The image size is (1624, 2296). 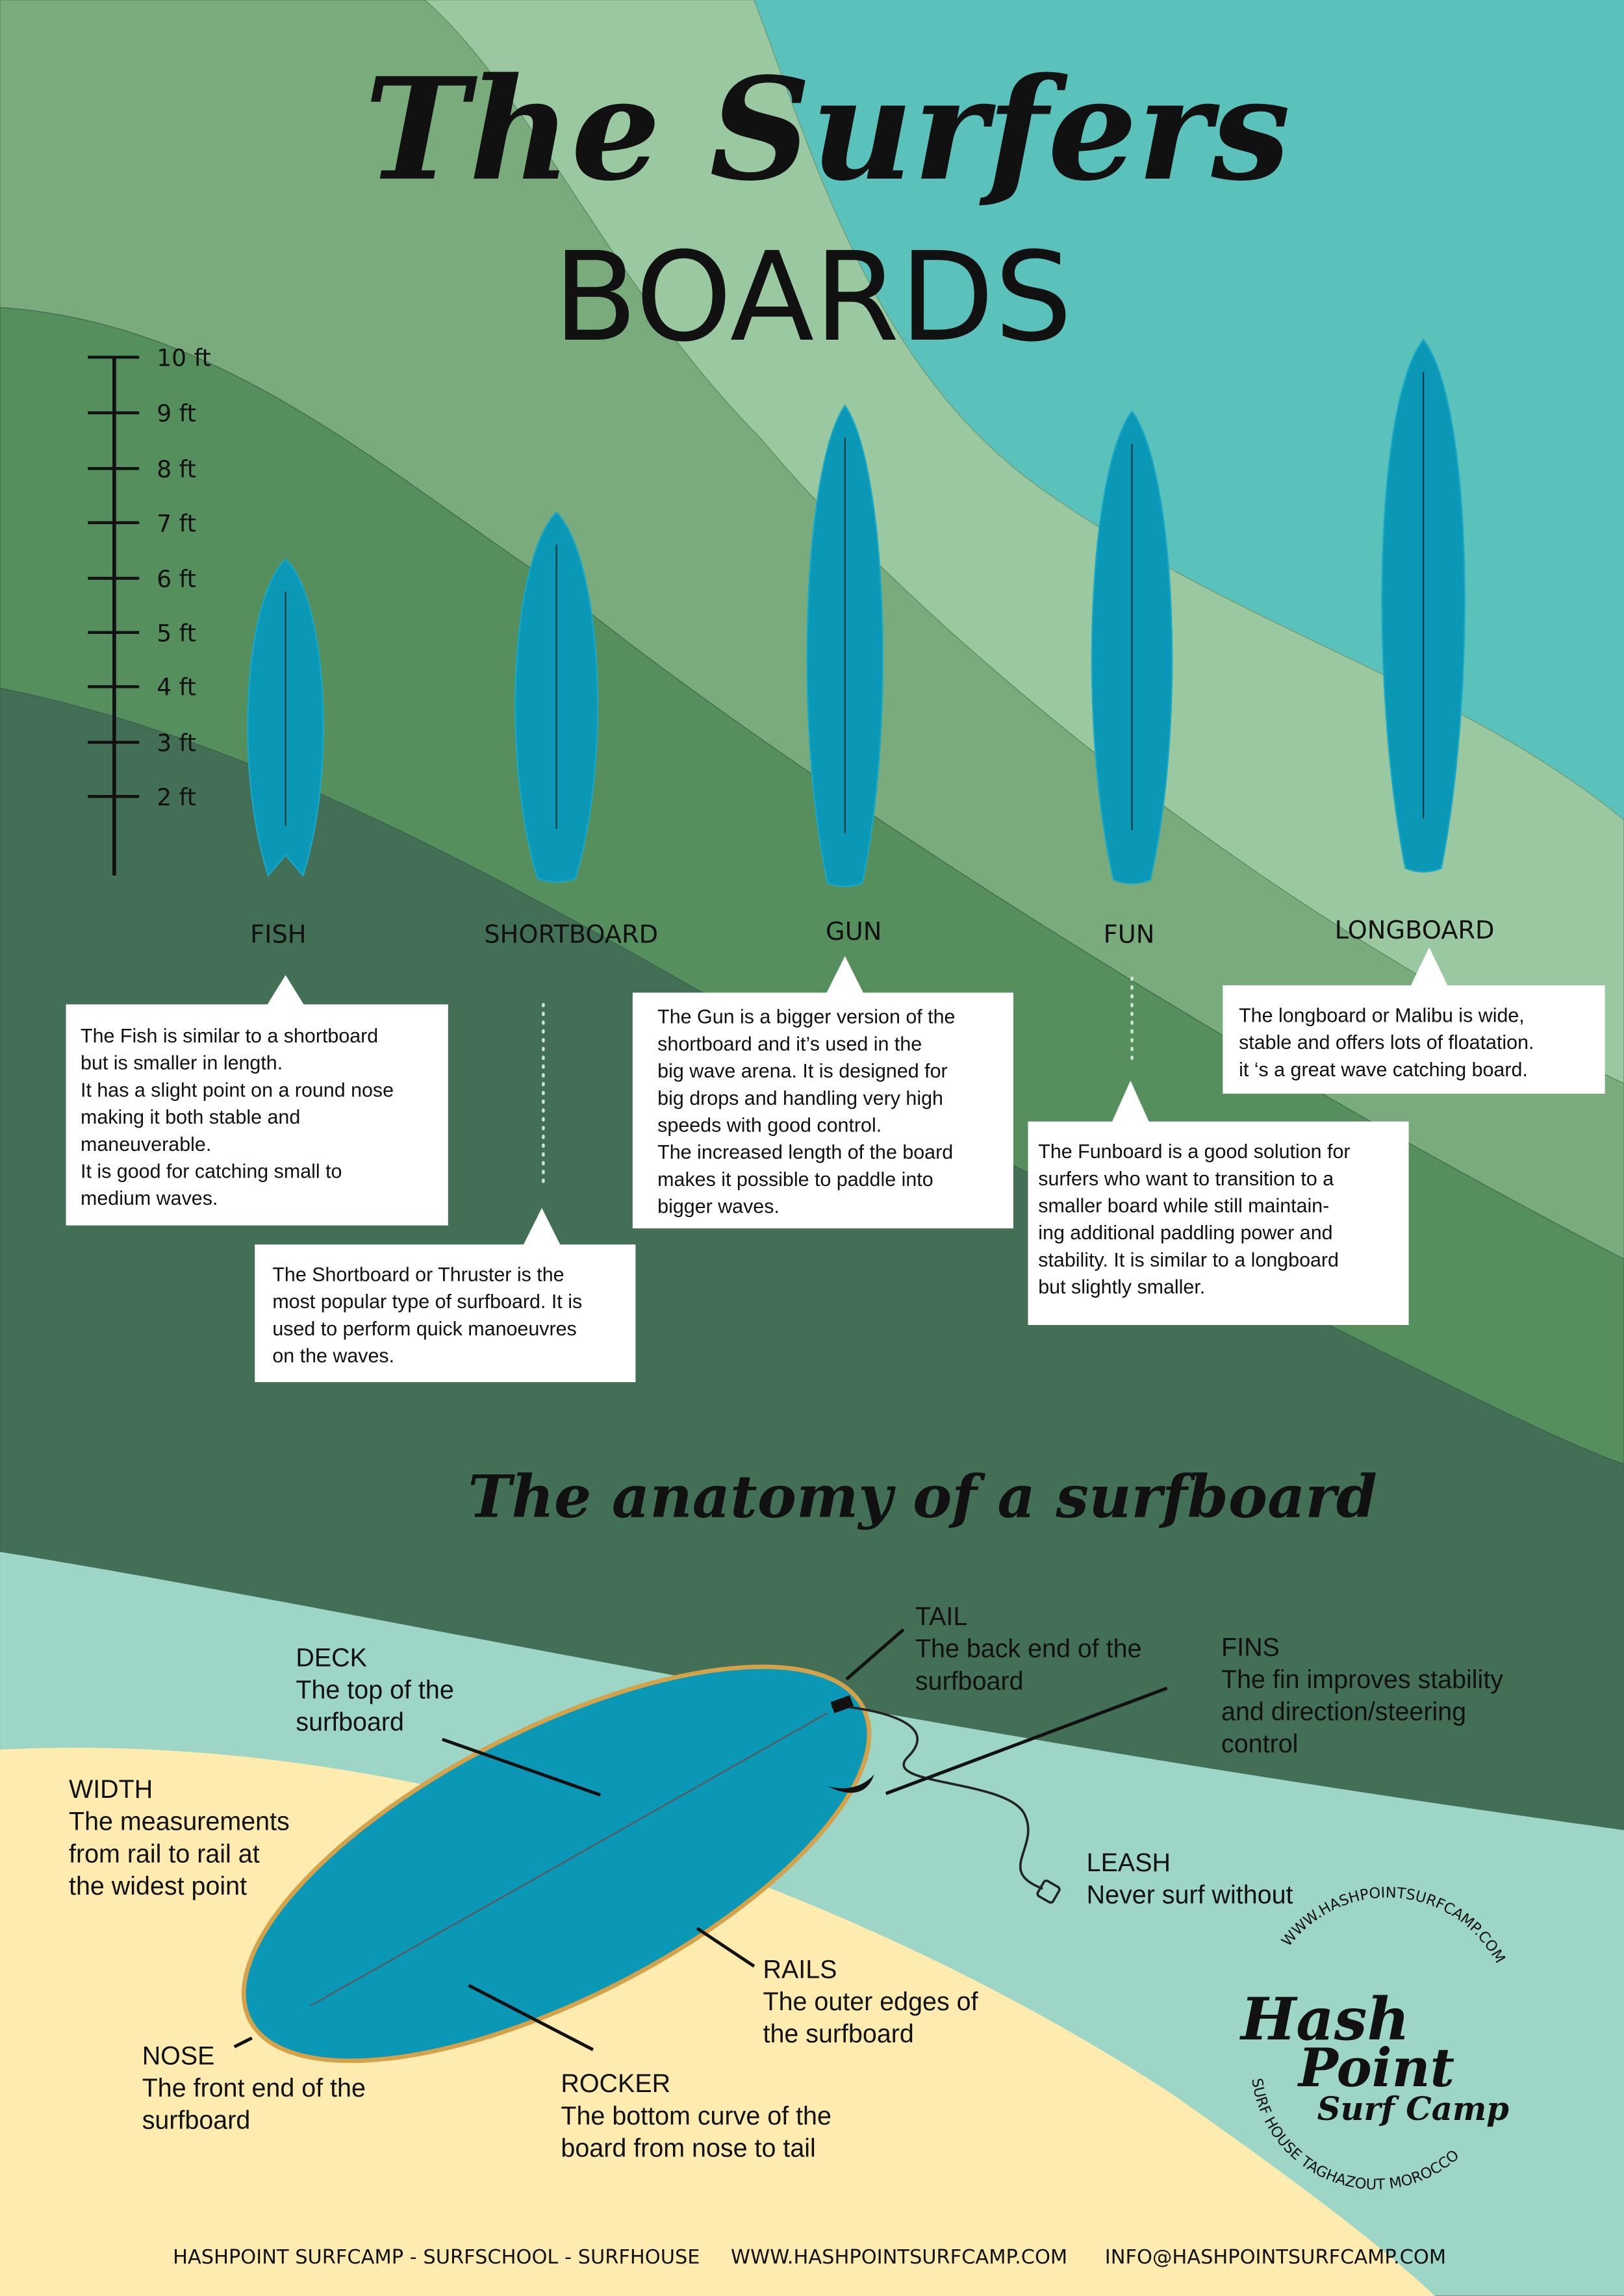 I want to click on part-label: NOSE, so click(x=178, y=2055).